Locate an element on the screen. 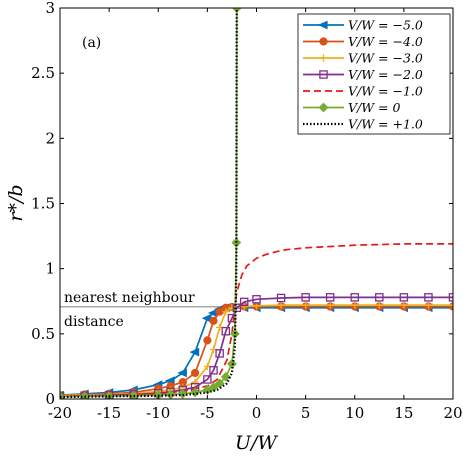 Image resolution: width=463 pixels, height=458 pixels. reference-label-bottom: distance is located at coordinates (94, 322).